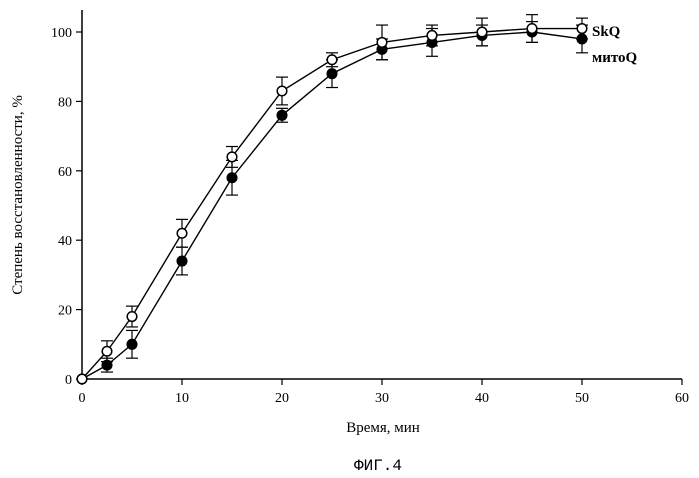 This screenshot has width=699, height=478. Describe the element at coordinates (68, 380) in the screenshot. I see `y-tick-label: 0` at that location.